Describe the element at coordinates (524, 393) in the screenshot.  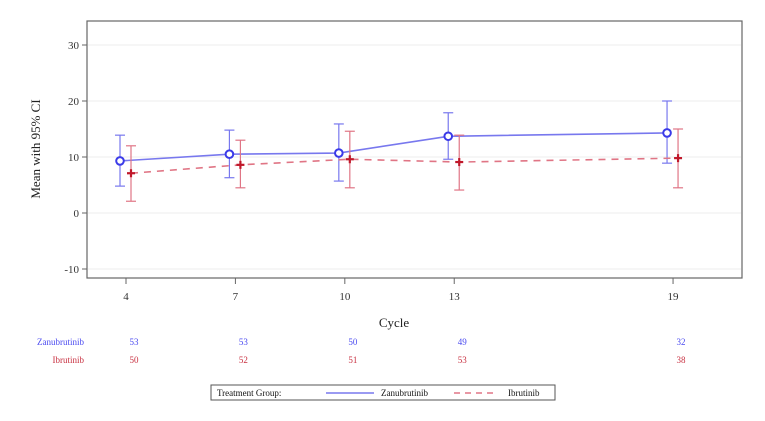
I see `legend-label-ibrutinib: Ibrutinib` at that location.